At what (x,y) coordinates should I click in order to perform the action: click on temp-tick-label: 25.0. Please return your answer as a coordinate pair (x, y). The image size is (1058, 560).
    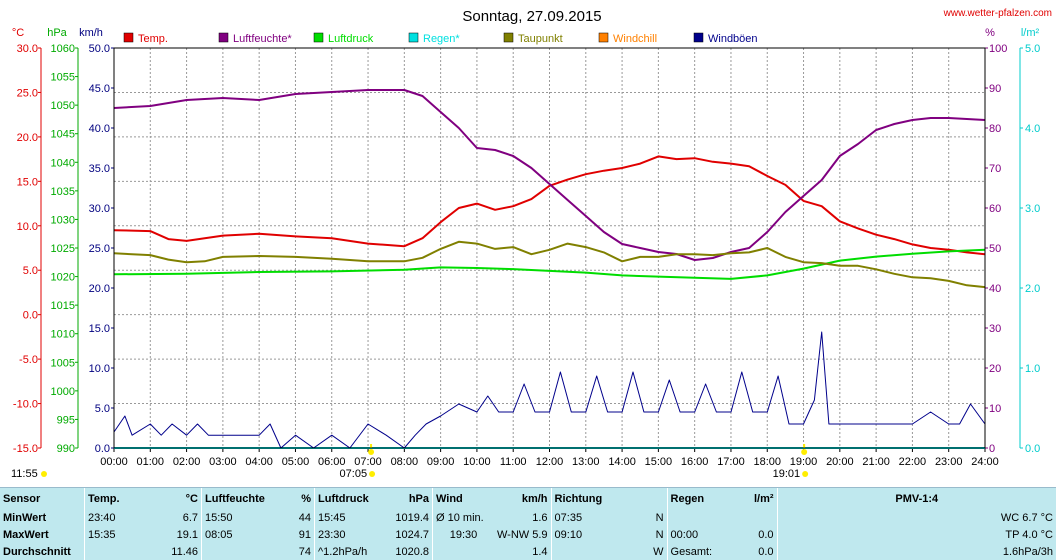
    Looking at the image, I should click on (27, 93).